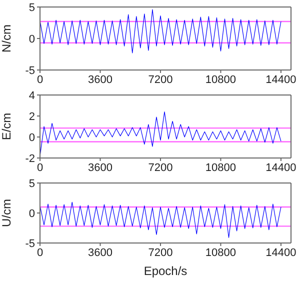  Describe the element at coordinates (166, 271) in the screenshot. I see `x-axis-title: Epoch/s` at that location.